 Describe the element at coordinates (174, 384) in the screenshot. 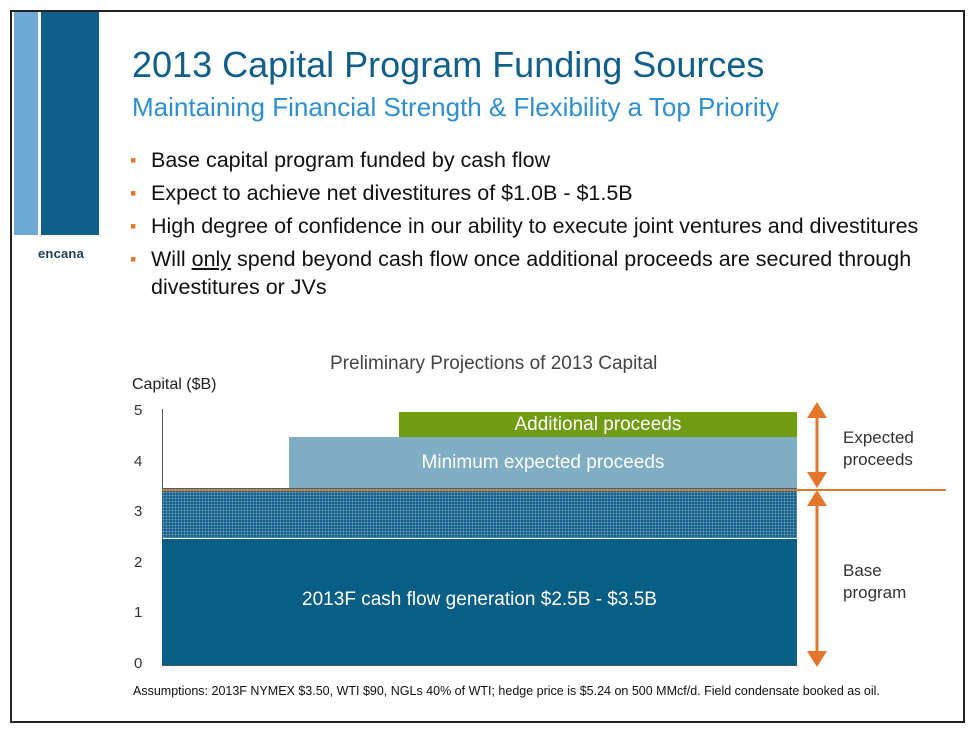

I see `chart-y-axis-label: Capital ($B)` at that location.